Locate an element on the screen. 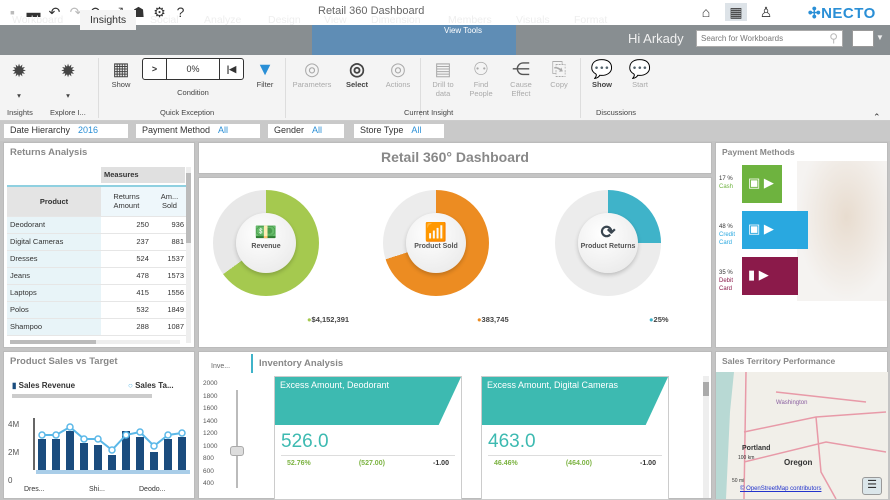  cash-bar: ▣ ▶ is located at coordinates (762, 184).